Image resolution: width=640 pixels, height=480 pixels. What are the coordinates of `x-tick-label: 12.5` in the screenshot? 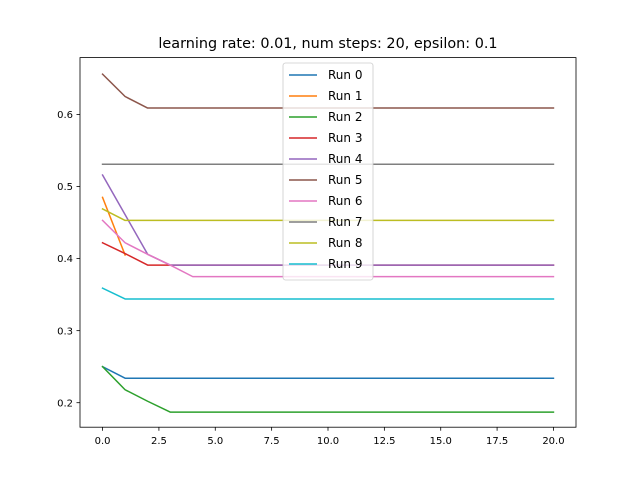 It's located at (384, 441).